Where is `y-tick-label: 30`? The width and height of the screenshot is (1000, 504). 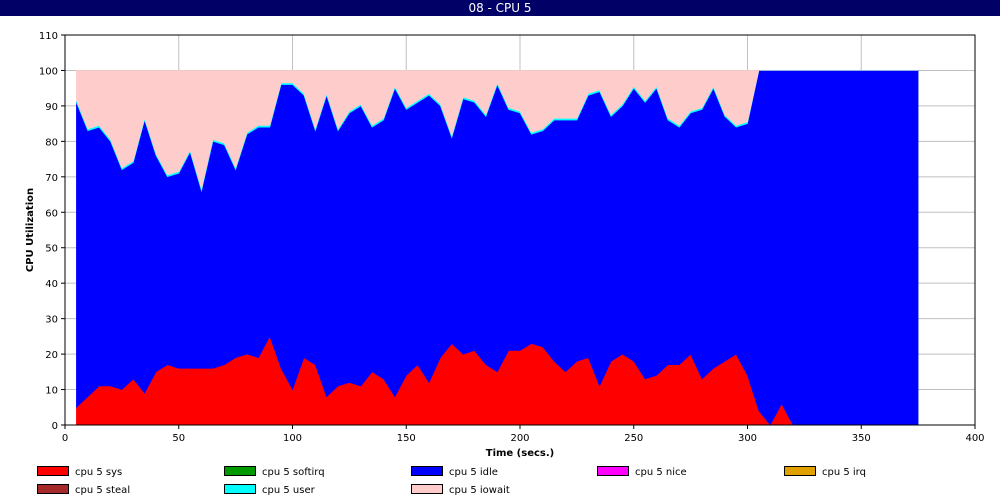
y-tick-label: 30 is located at coordinates (51, 320).